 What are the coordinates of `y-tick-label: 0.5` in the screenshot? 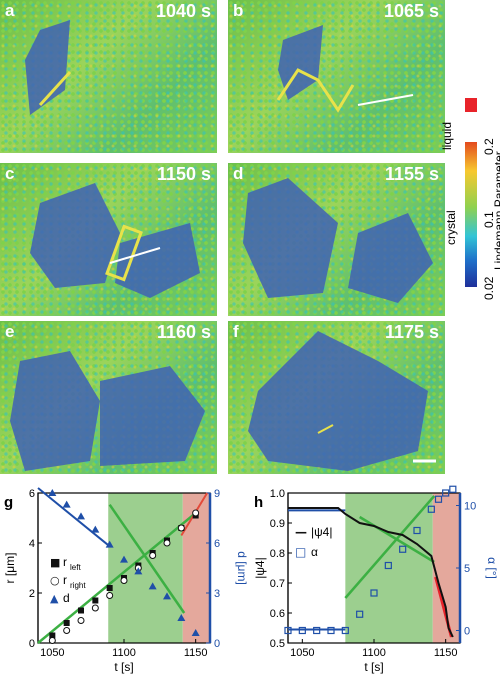 It's located at (277, 644).